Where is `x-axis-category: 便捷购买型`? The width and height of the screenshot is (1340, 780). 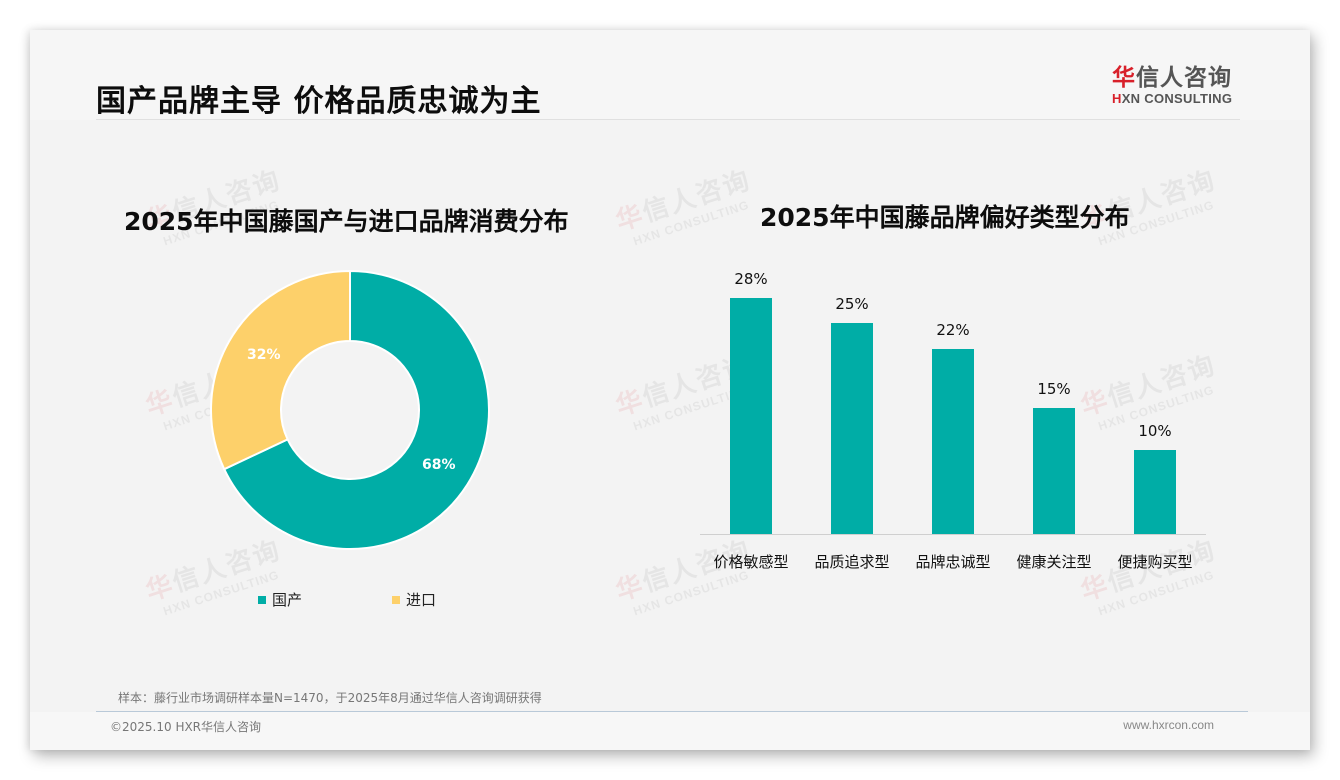 x-axis-category: 便捷购买型 is located at coordinates (1155, 562).